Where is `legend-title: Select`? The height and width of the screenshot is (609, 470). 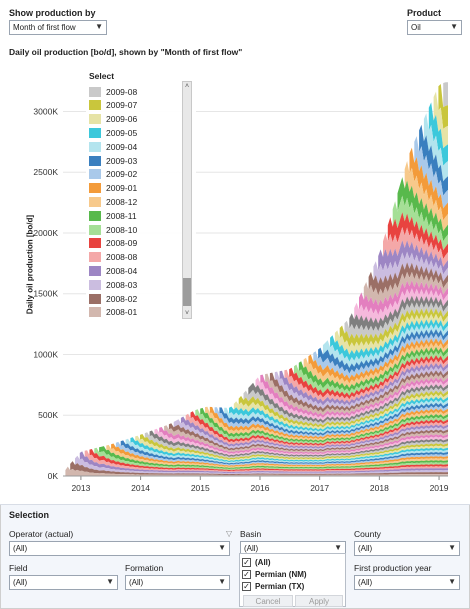
legend-title: Select is located at coordinates (102, 76).